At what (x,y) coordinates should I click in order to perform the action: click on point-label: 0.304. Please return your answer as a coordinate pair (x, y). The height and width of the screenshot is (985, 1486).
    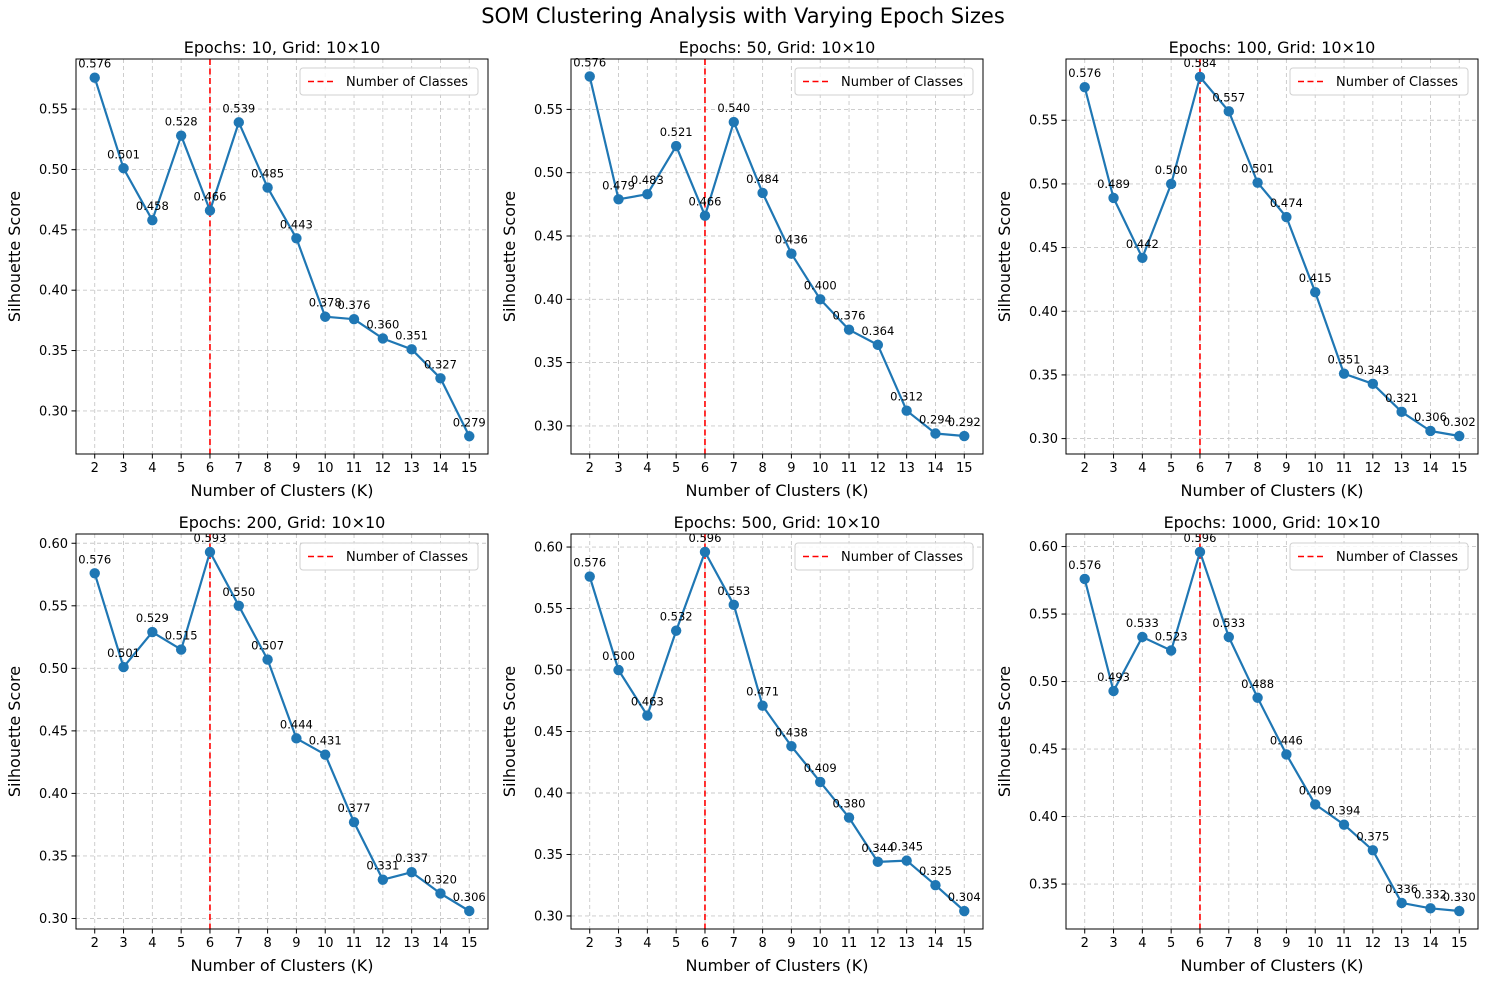
    Looking at the image, I should click on (964, 897).